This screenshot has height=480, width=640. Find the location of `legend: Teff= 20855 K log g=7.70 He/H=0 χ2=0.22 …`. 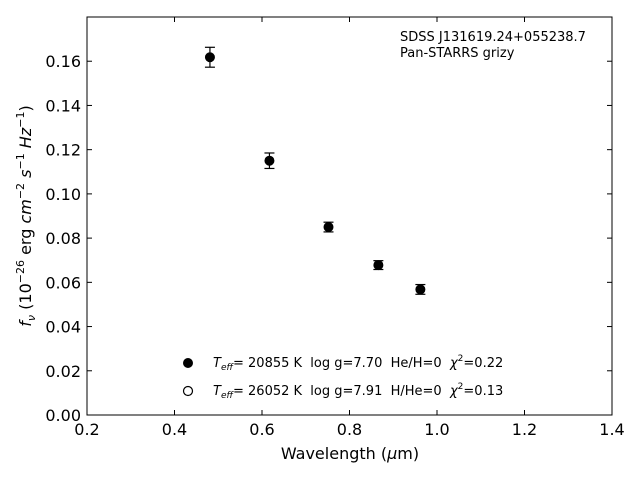

legend: Teff= 20855 K log g=7.70 He/H=0 χ2=0.22 … is located at coordinates (342, 377).